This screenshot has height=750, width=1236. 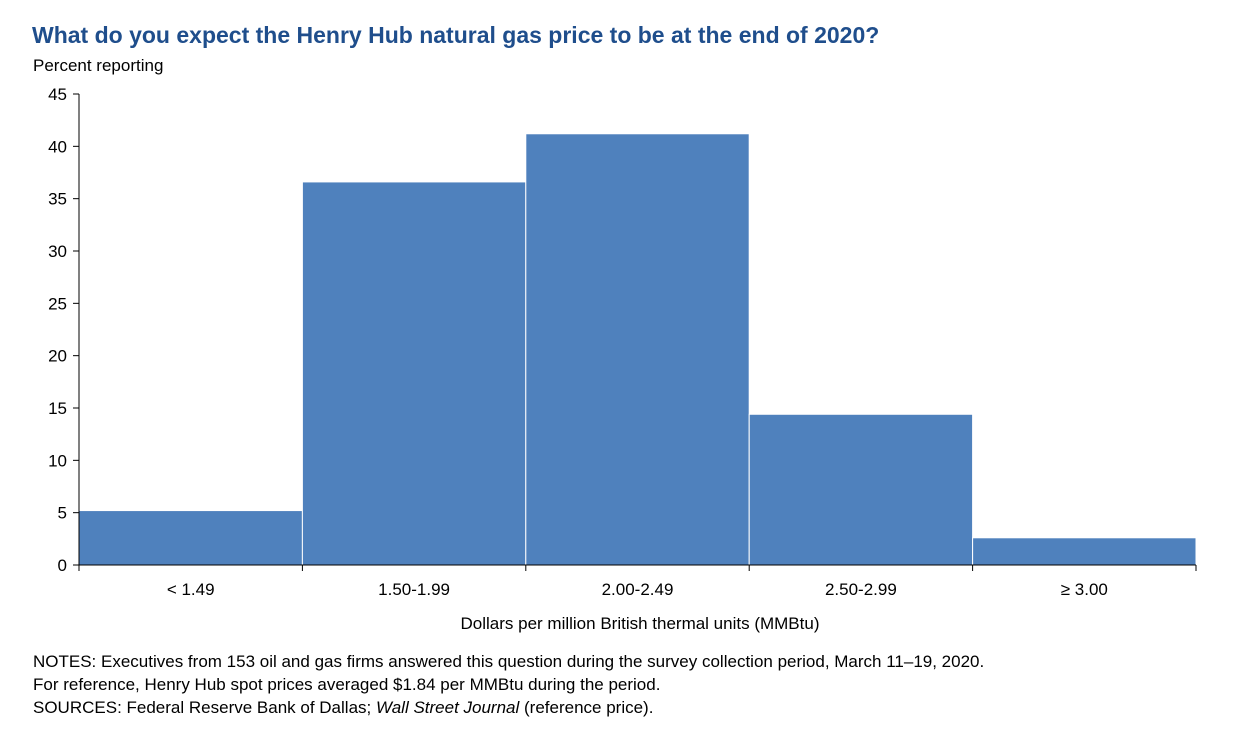 I want to click on y-tick-label: 5, so click(x=62, y=513).